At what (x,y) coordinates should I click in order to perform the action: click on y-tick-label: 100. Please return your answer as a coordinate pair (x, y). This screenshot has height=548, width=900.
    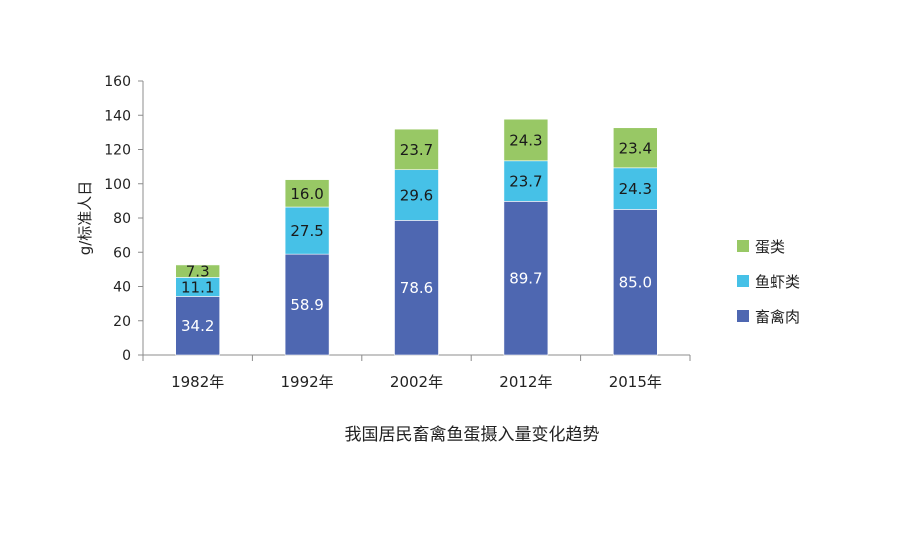
    Looking at the image, I should click on (117, 185).